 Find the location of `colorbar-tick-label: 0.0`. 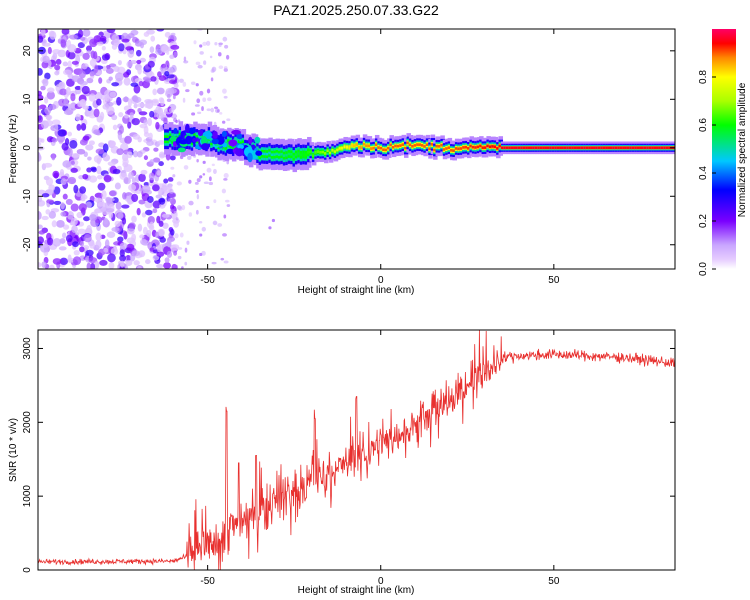

colorbar-tick-label: 0.0 is located at coordinates (703, 269).